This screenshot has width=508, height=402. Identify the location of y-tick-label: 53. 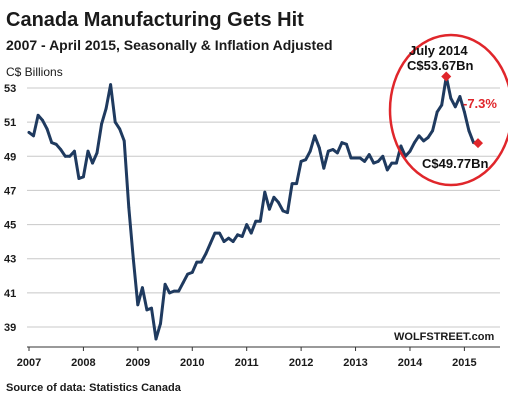
(10, 89).